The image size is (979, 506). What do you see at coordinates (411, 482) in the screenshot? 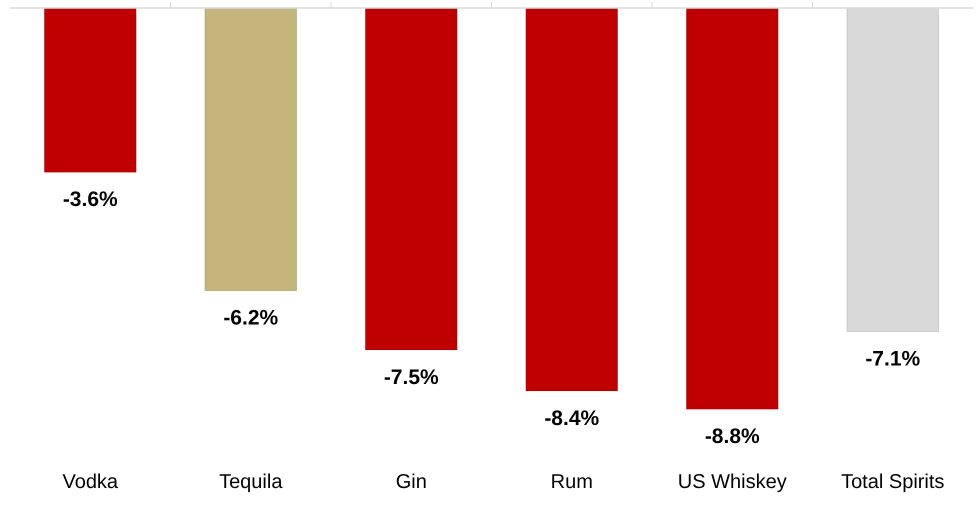
I see `x-tick-label: Gin` at bounding box center [411, 482].